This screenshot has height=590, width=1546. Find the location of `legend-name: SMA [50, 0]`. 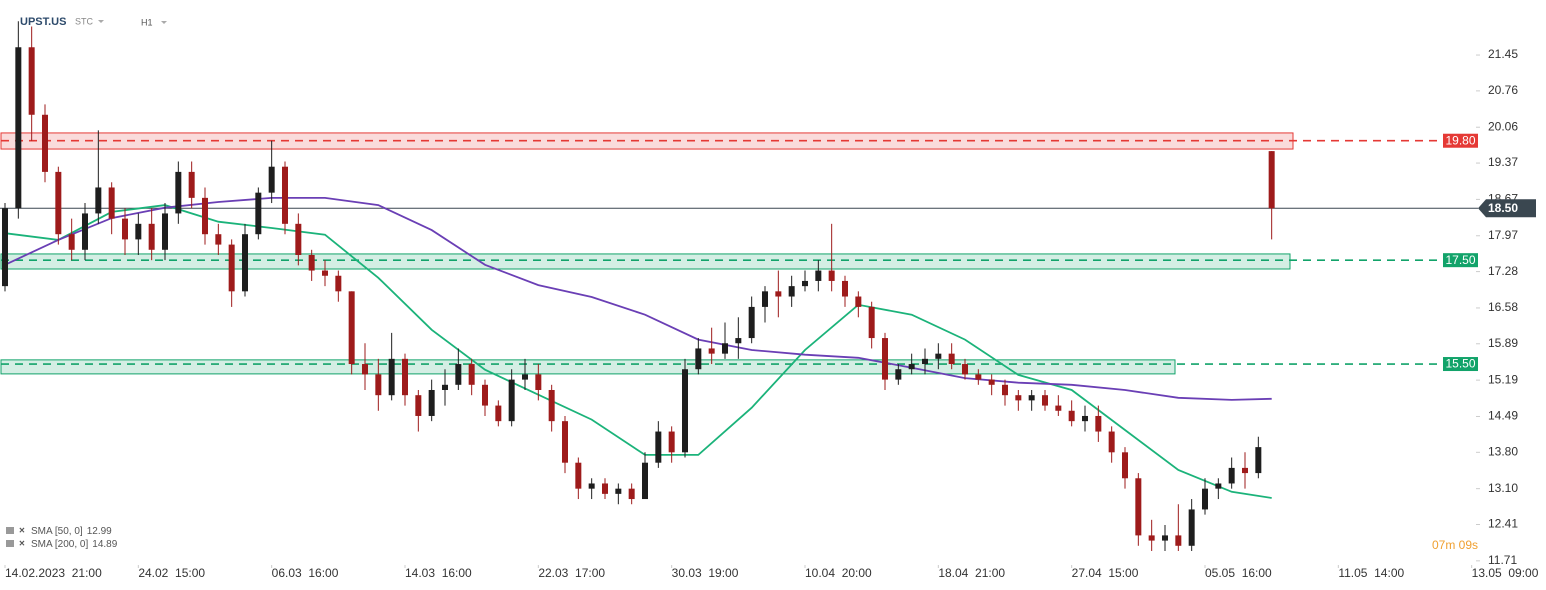

legend-name: SMA [50, 0] is located at coordinates (57, 531).